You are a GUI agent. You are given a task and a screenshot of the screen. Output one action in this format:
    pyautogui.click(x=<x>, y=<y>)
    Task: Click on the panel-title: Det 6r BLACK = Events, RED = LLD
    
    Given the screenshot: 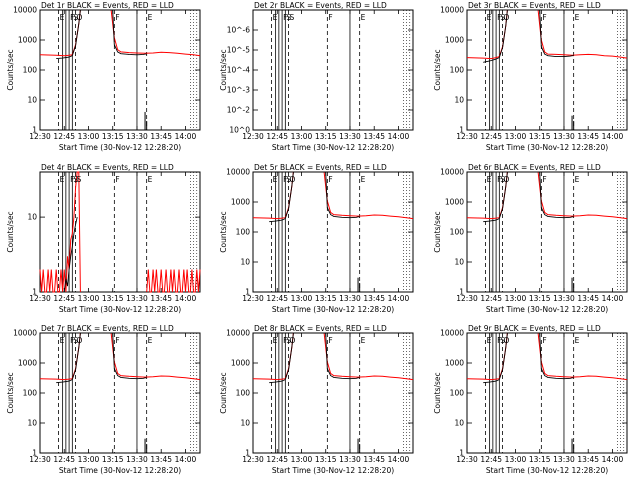 What is the action you would take?
    pyautogui.click(x=534, y=167)
    